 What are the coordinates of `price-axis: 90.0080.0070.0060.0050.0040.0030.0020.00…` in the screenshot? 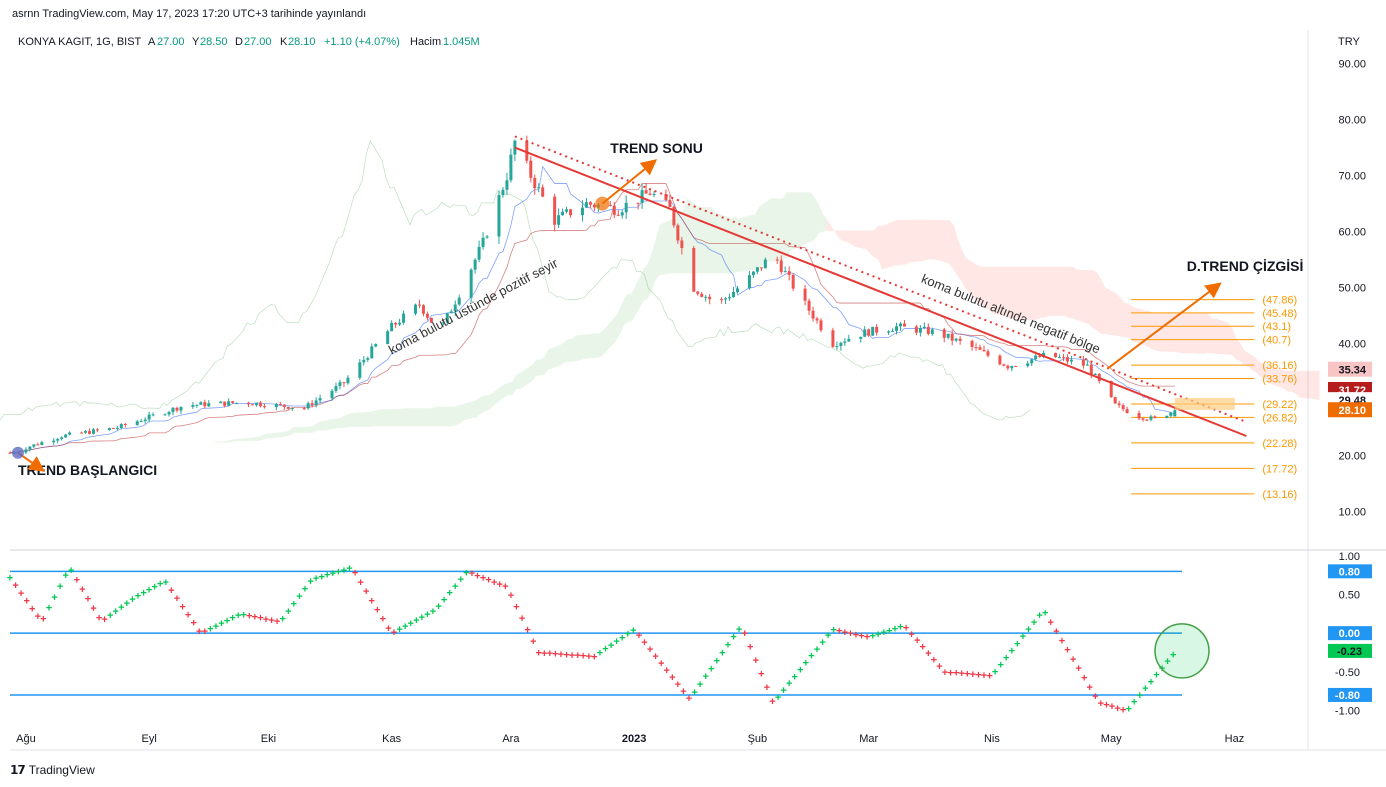 It's located at (1350, 289).